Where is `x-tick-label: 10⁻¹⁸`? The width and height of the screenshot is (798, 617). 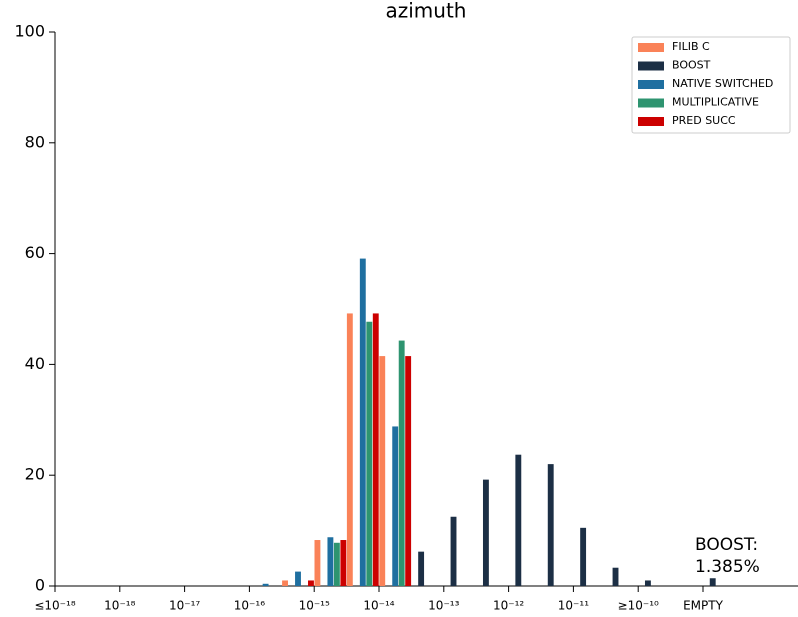
x-tick-label: 10⁻¹⁸ is located at coordinates (119, 606).